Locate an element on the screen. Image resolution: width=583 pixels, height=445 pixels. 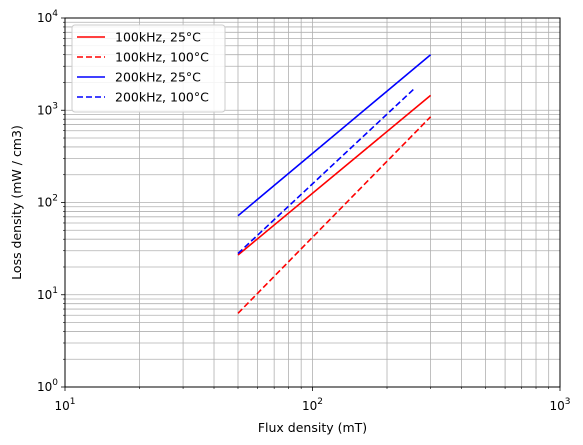
legend-label: 200kHz, 100°C is located at coordinates (162, 97).